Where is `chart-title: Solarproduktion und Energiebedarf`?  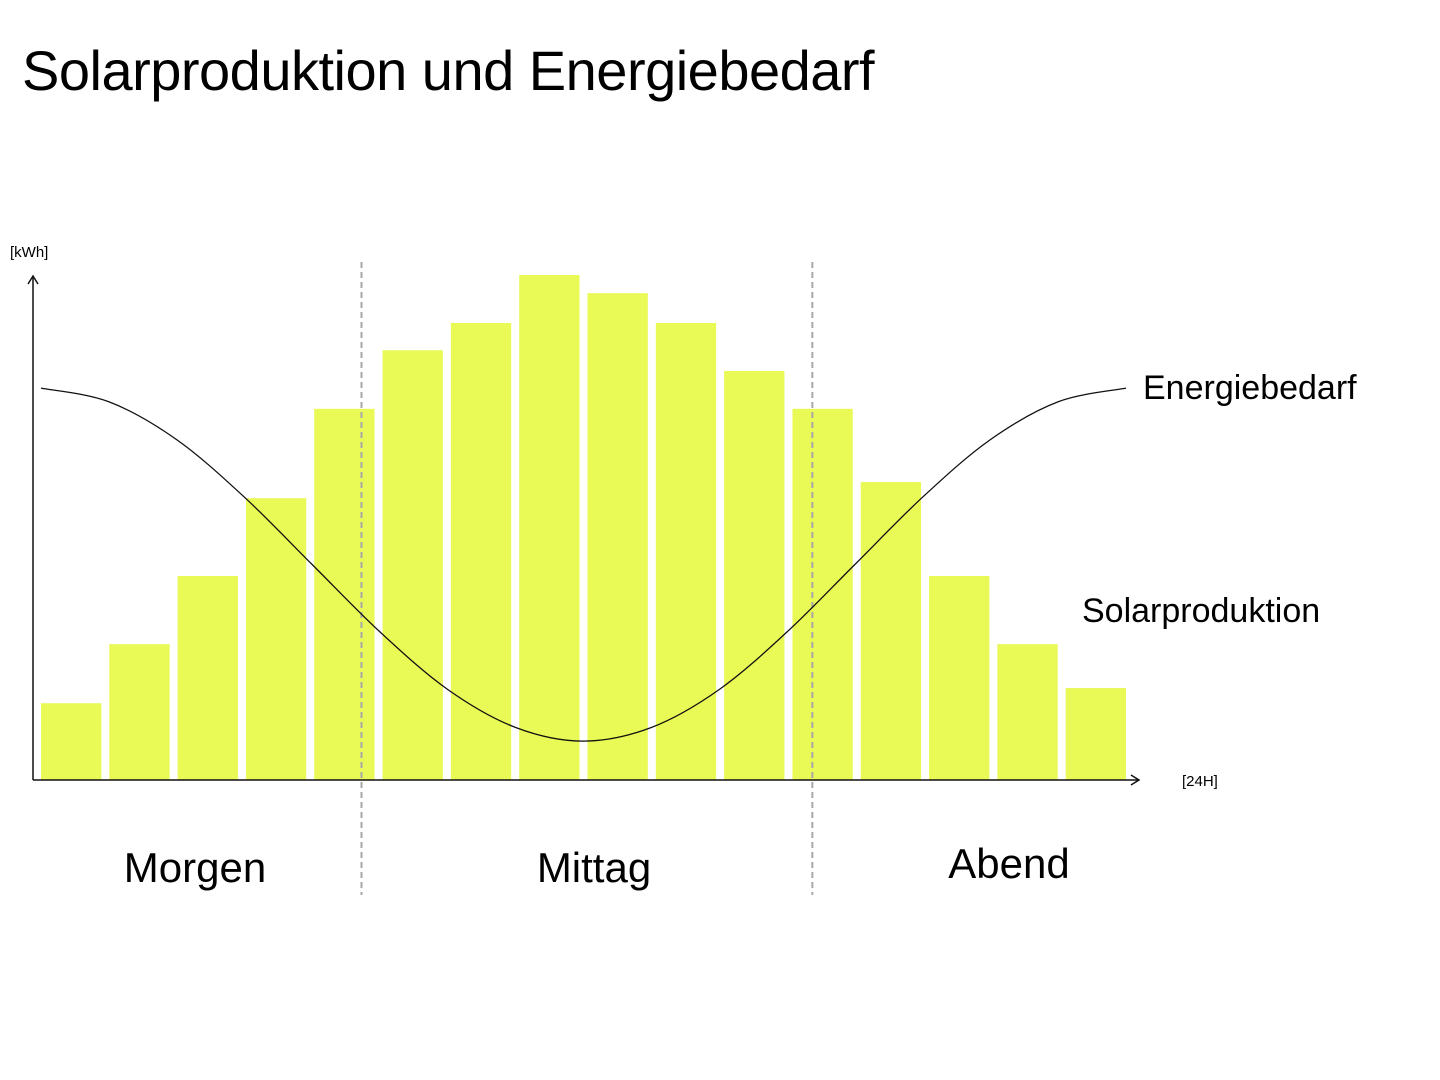 chart-title: Solarproduktion und Energiebedarf is located at coordinates (448, 70).